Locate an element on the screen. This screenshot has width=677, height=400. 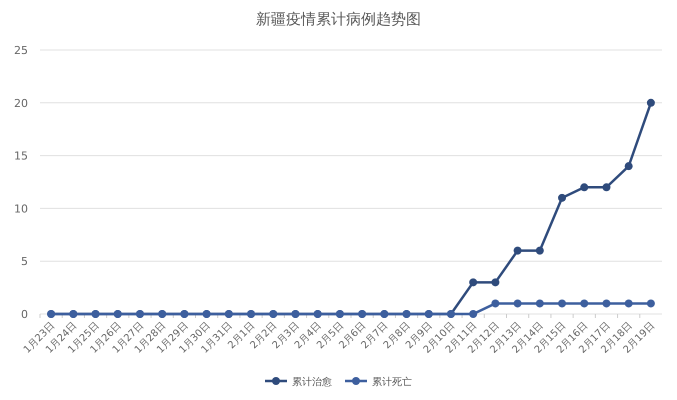
y-tick-label: 20 is located at coordinates (21, 103).